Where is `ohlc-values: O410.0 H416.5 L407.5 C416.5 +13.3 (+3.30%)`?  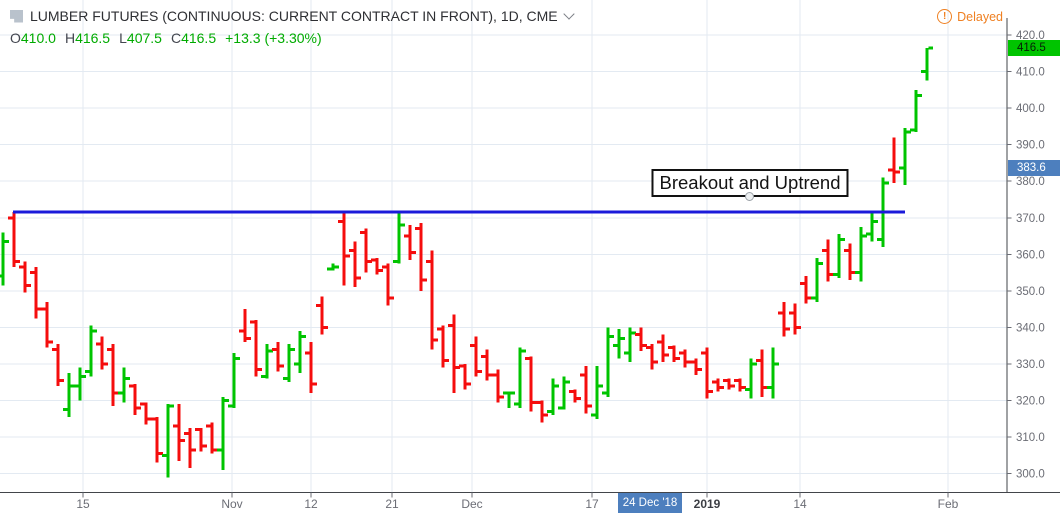 ohlc-values: O410.0 H416.5 L407.5 C416.5 +13.3 (+3.30%) is located at coordinates (291, 38).